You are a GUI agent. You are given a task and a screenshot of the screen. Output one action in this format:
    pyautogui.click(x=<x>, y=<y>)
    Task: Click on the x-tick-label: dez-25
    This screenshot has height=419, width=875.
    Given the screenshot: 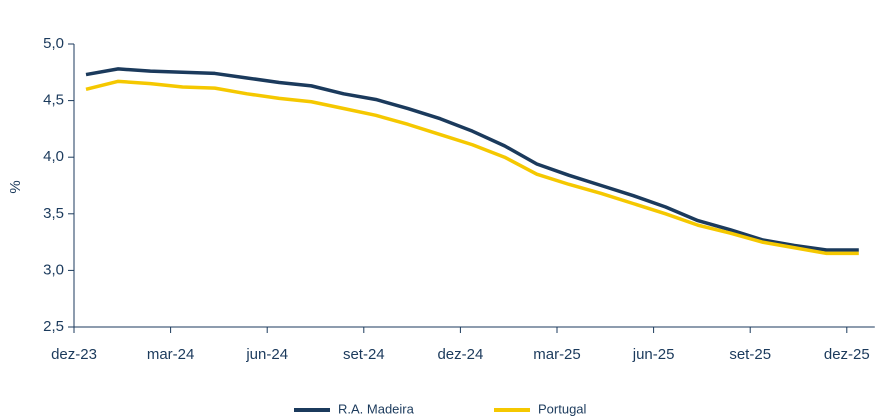 What is the action you would take?
    pyautogui.click(x=847, y=354)
    